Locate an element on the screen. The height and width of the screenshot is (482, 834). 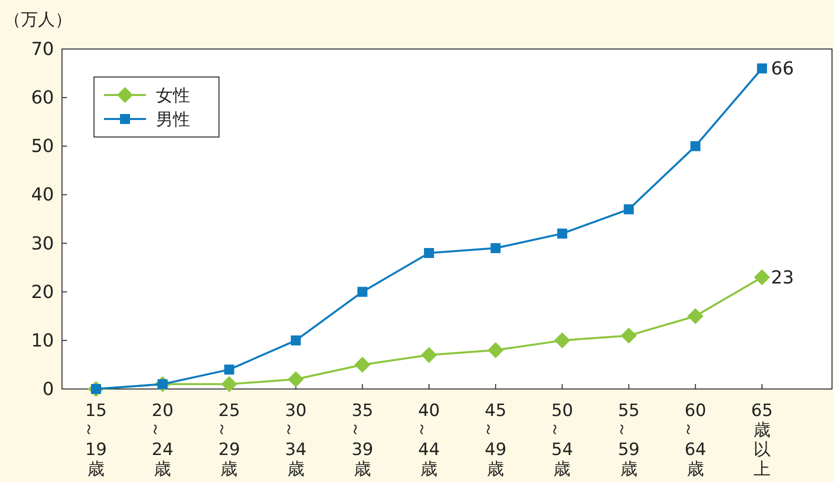
x-tick-label: 25～29歳 is located at coordinates (226, 440).